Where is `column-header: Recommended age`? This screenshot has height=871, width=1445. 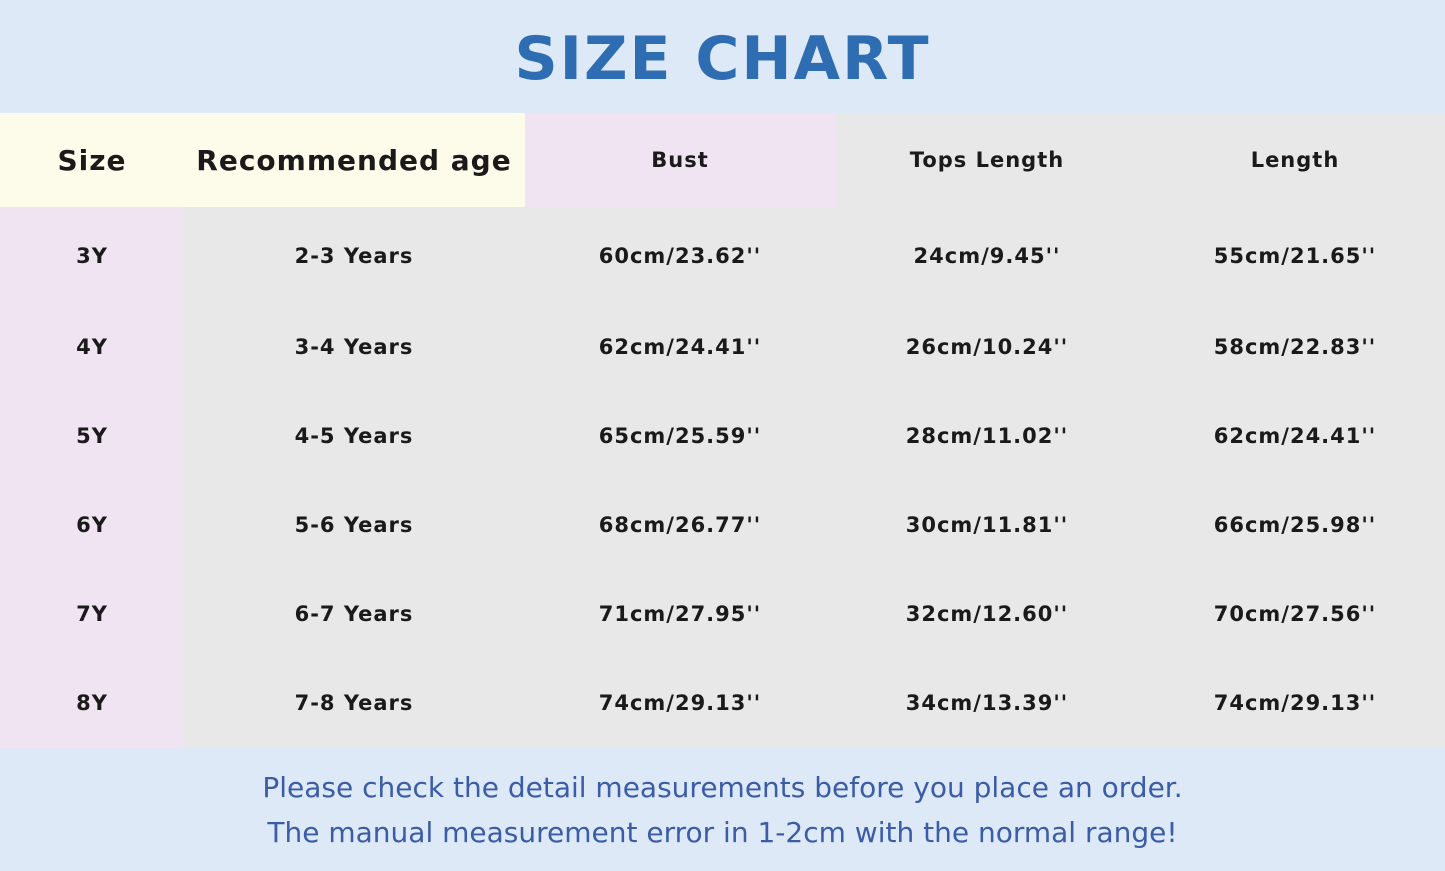 column-header: Recommended age is located at coordinates (354, 160).